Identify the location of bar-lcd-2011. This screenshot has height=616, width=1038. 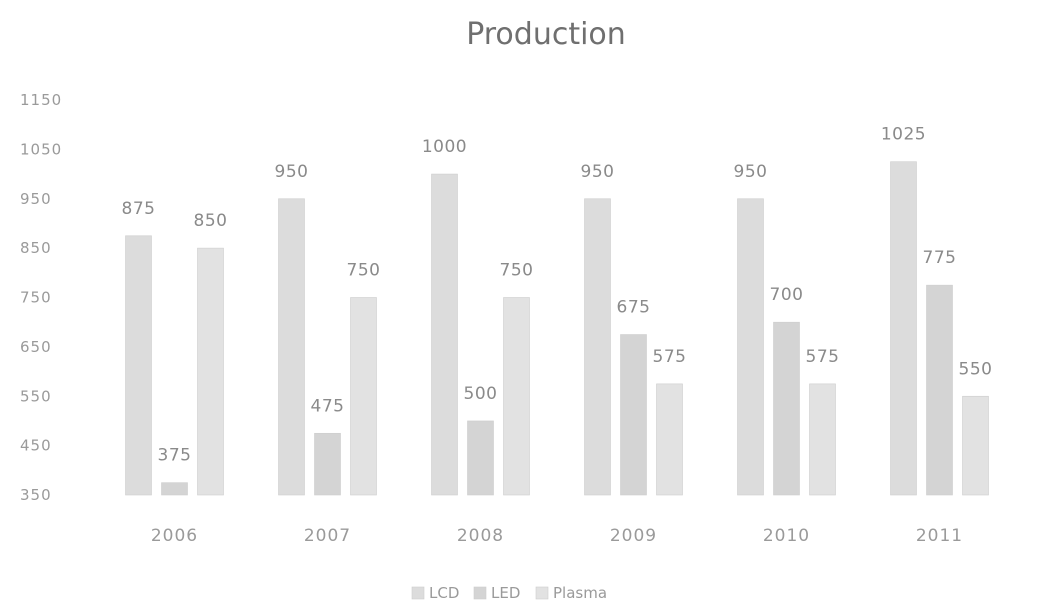
(903, 328).